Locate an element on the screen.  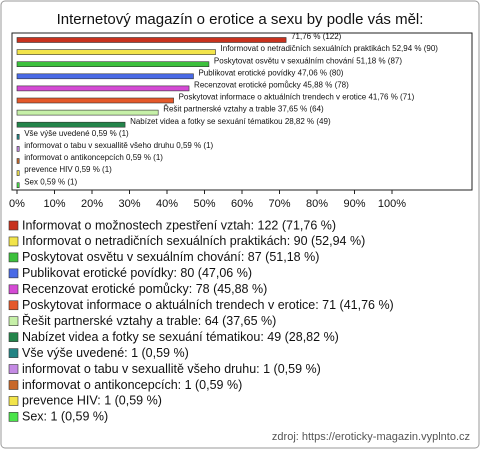
data-label: Sex 0,59 % (1) is located at coordinates (50, 181).